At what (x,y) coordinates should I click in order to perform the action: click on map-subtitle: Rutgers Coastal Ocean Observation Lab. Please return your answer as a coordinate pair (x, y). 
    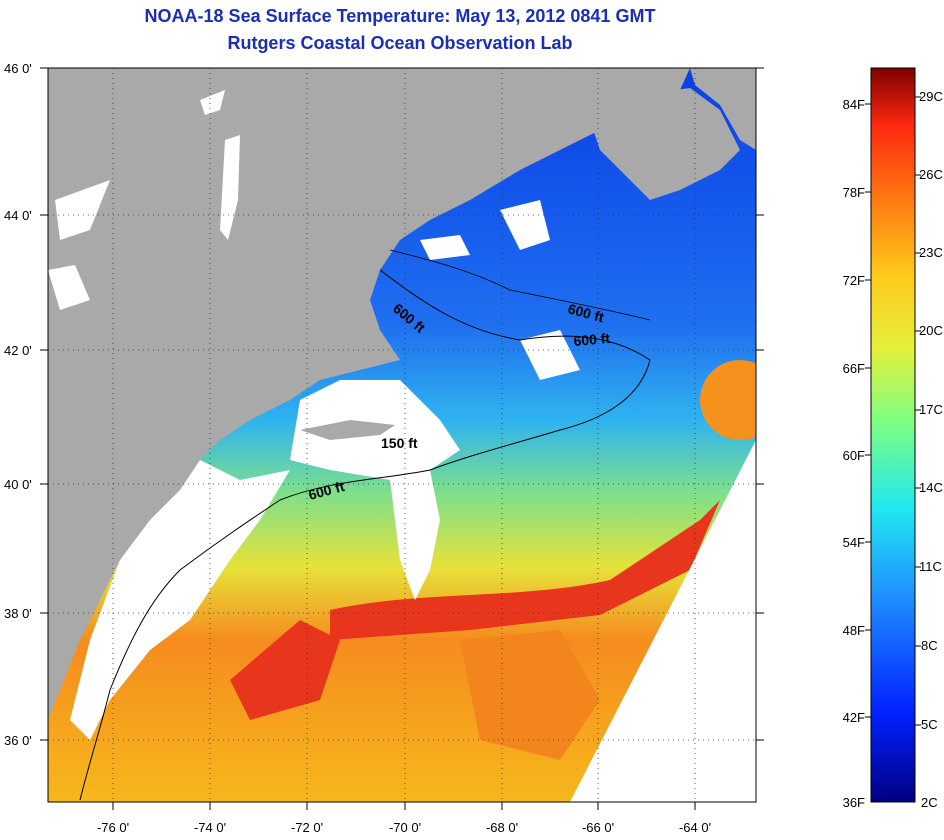
    Looking at the image, I should click on (400, 43).